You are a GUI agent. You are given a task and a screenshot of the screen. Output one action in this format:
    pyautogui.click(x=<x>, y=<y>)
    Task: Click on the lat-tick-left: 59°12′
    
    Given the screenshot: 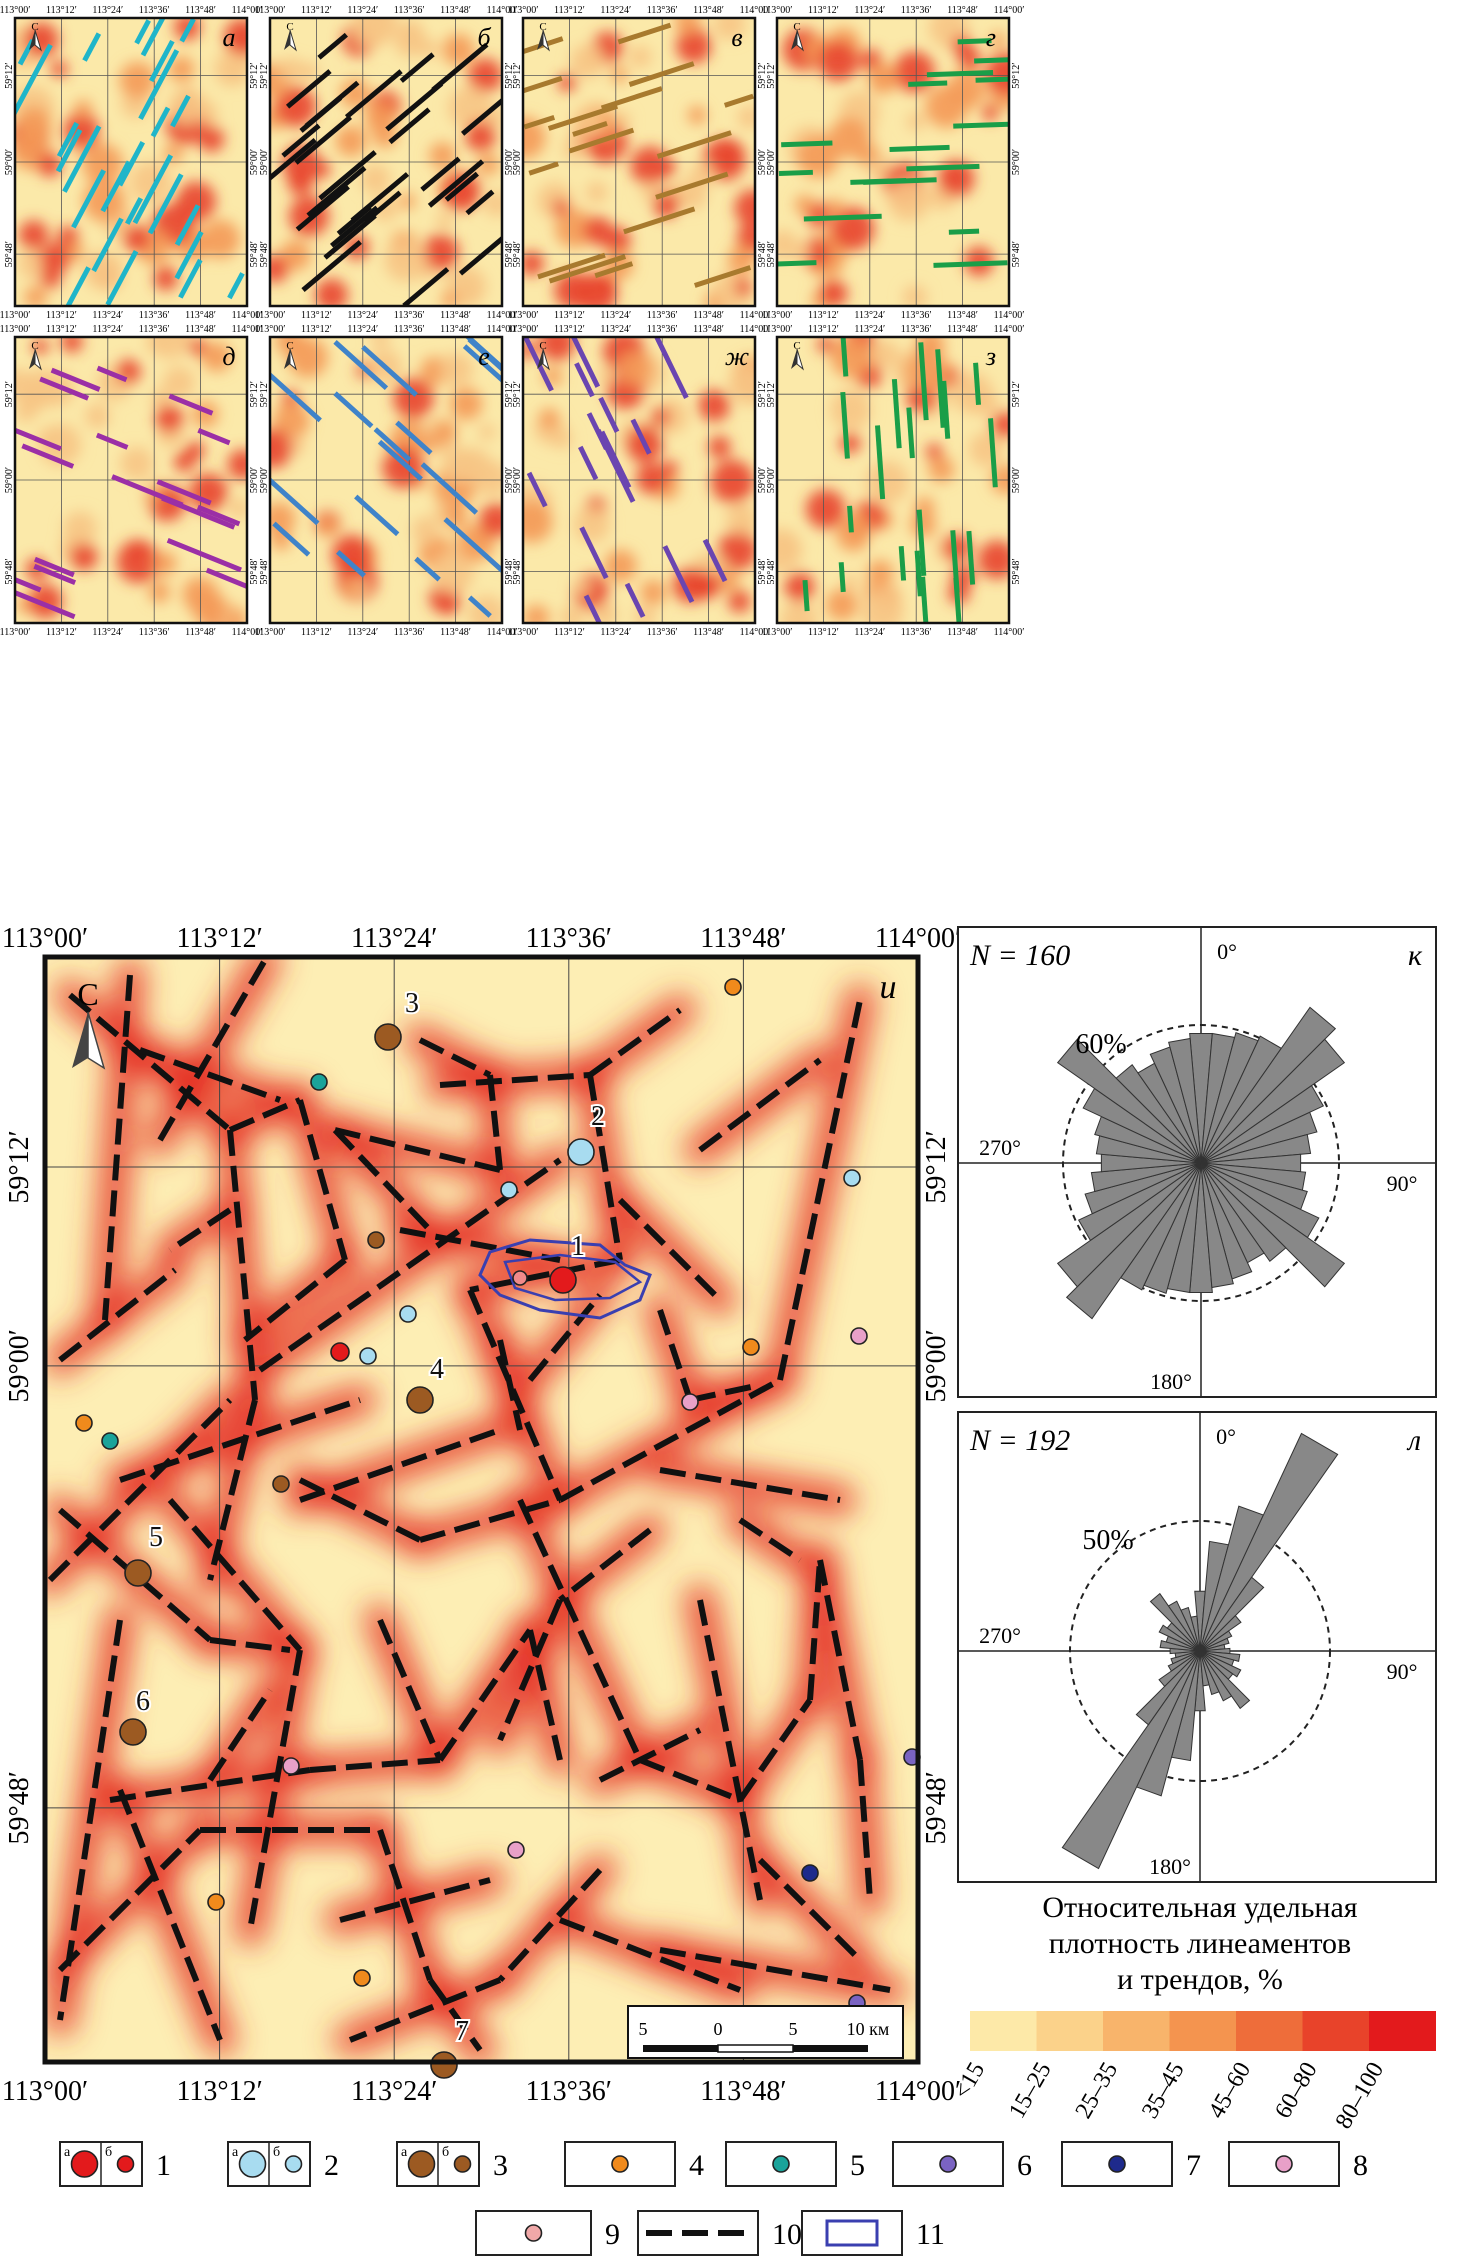 What is the action you would take?
    pyautogui.click(x=9, y=76)
    